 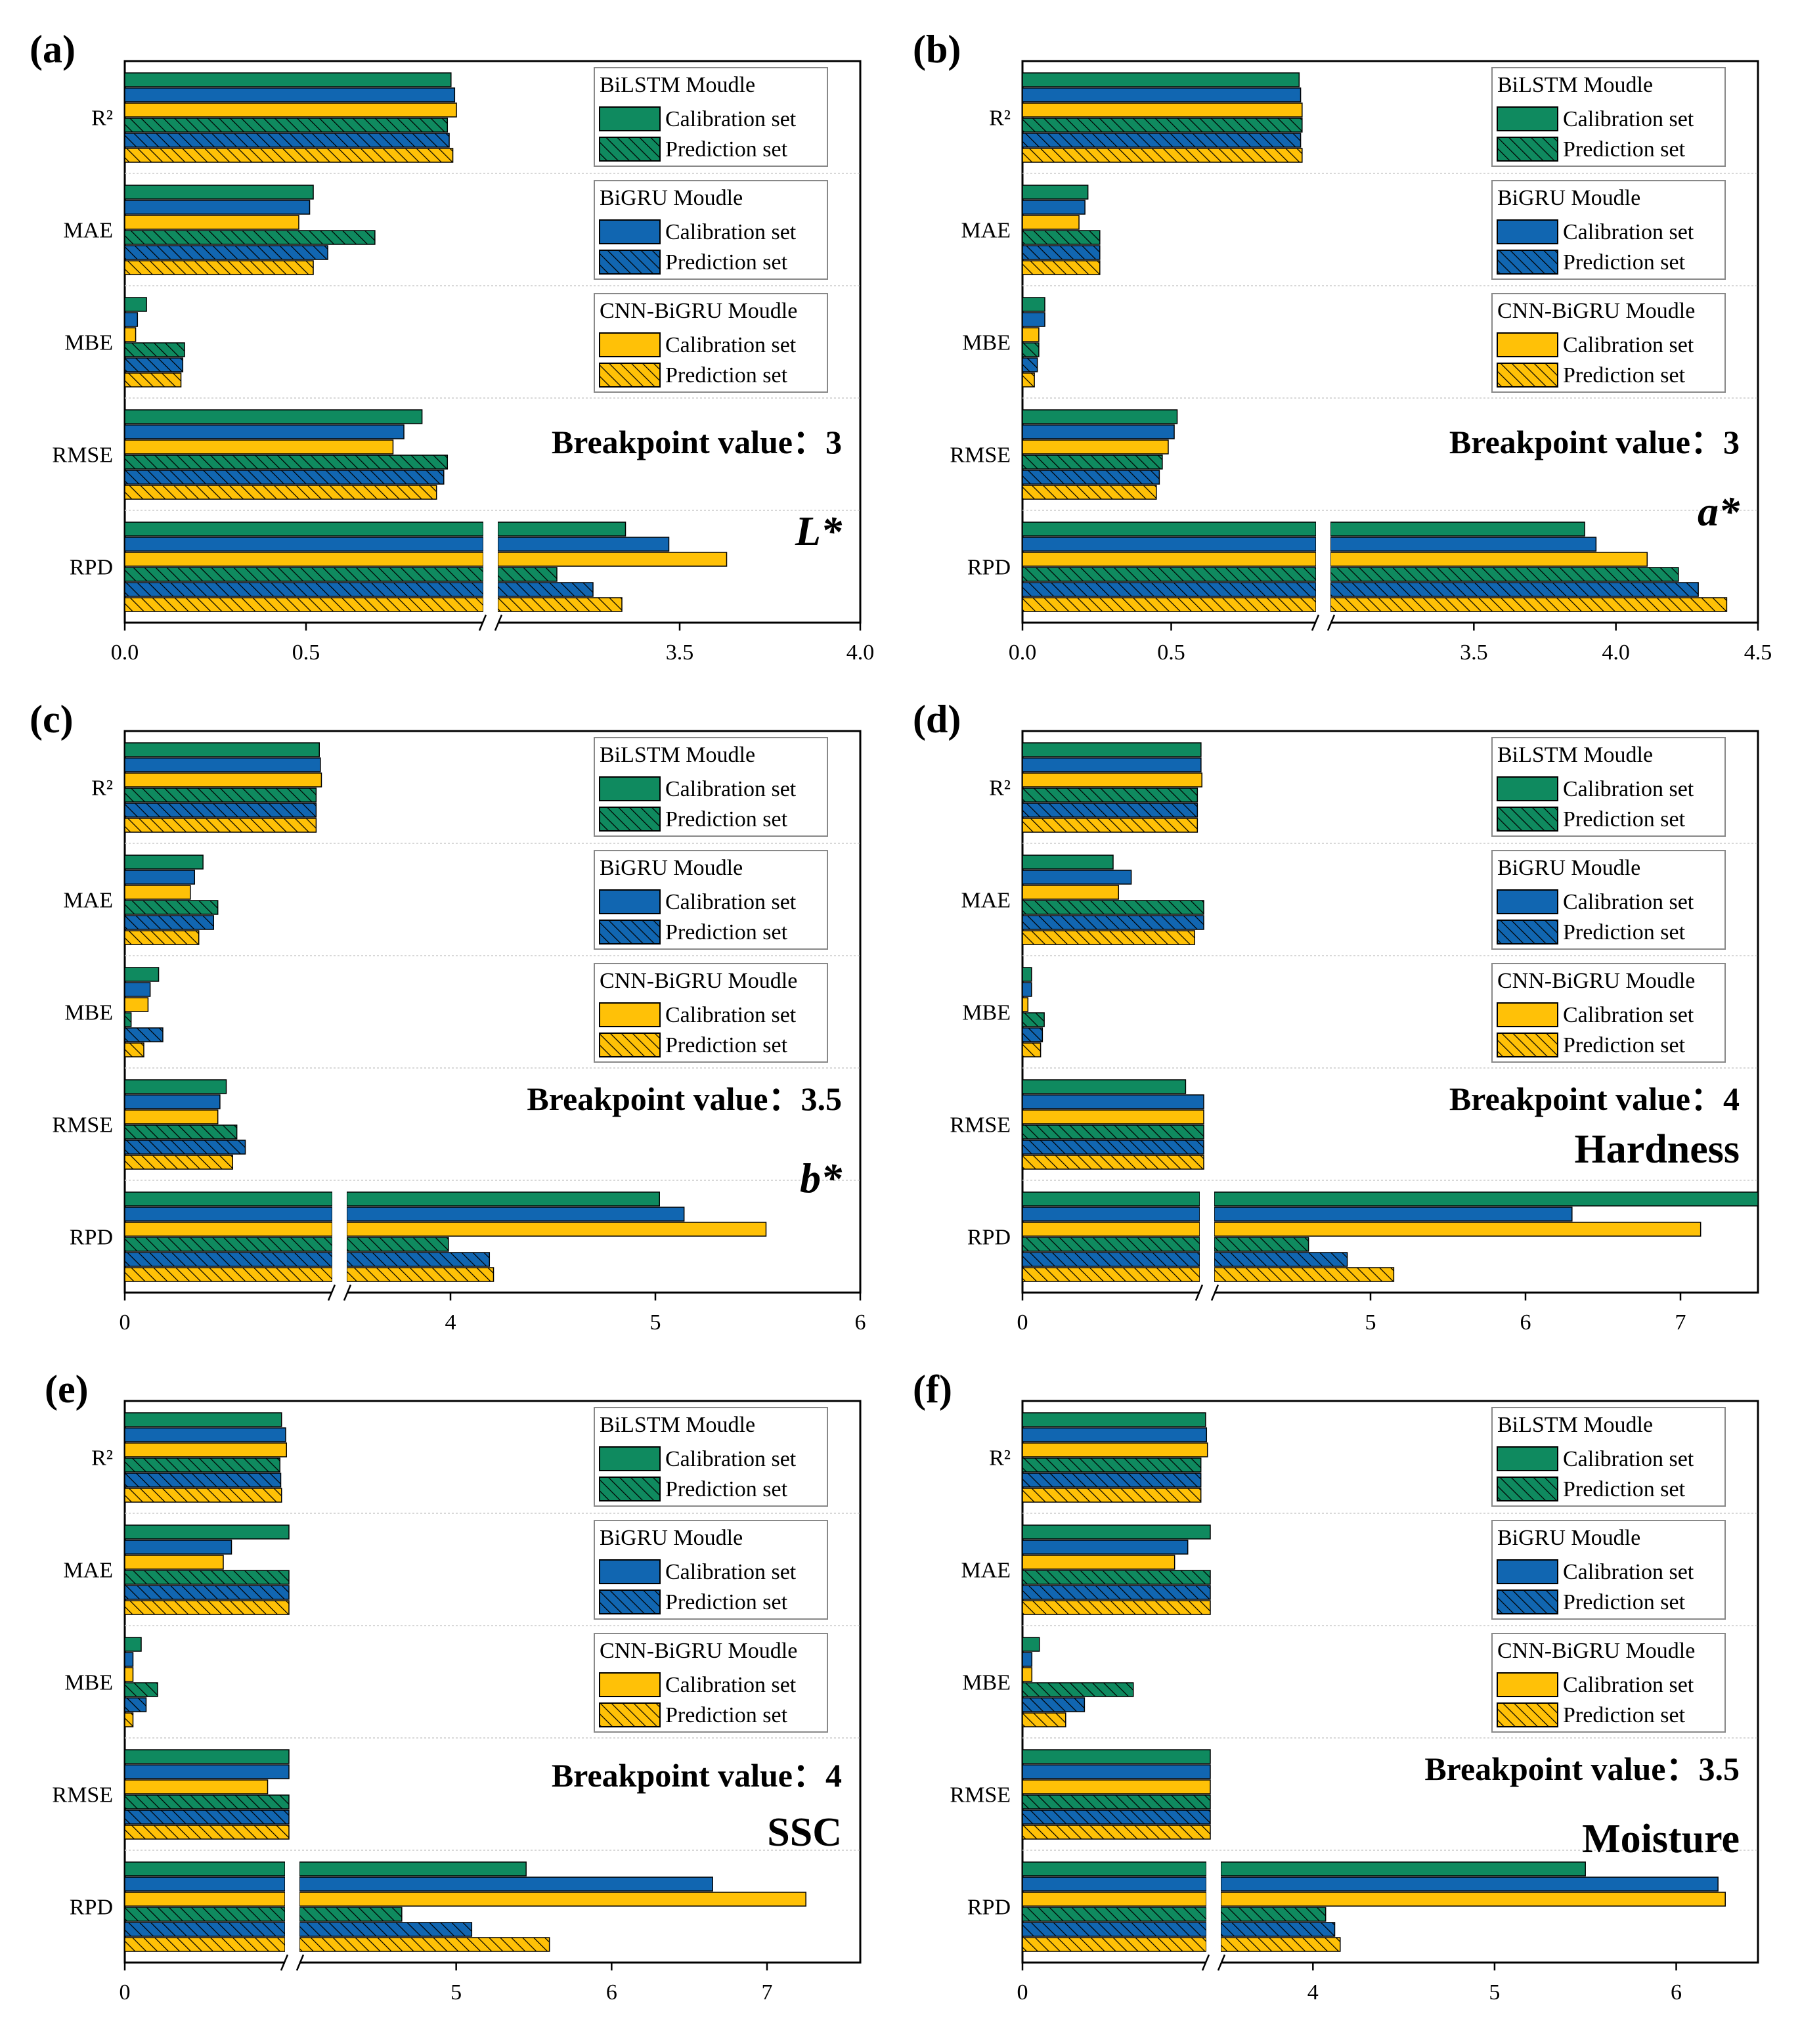 What do you see at coordinates (671, 198) in the screenshot?
I see `legend-title: BiGRU Moudle` at bounding box center [671, 198].